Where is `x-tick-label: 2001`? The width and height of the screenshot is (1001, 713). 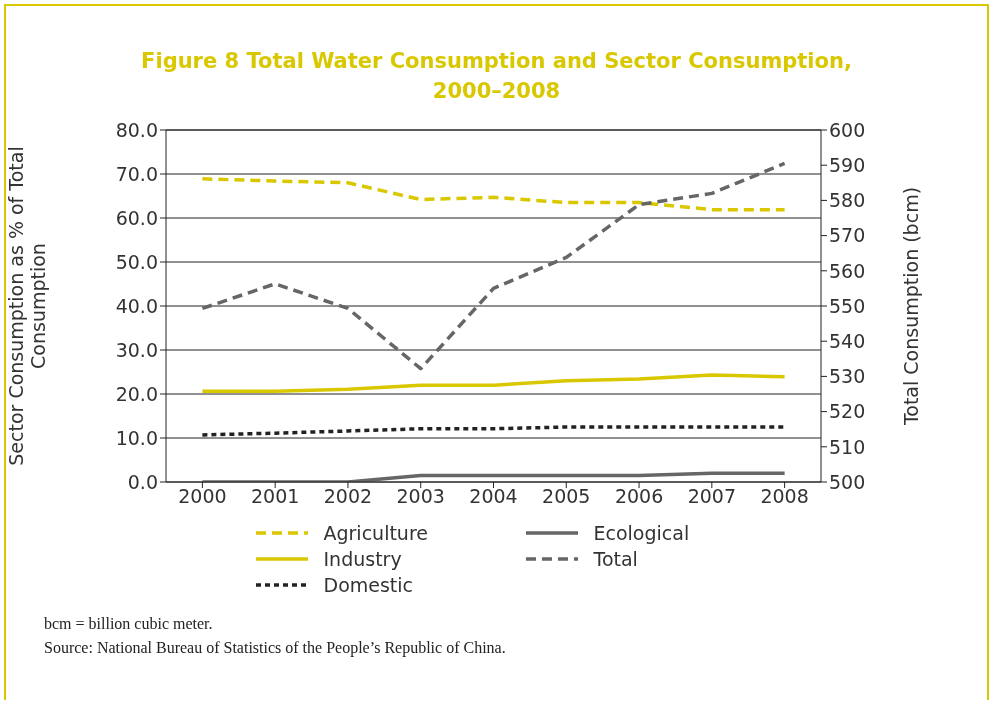
x-tick-label: 2001 is located at coordinates (275, 496).